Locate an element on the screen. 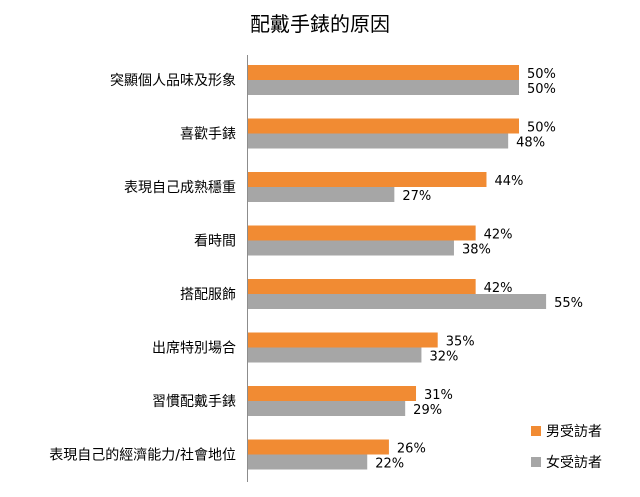  category-label: 突顯個人品味及形象 is located at coordinates (173, 81).